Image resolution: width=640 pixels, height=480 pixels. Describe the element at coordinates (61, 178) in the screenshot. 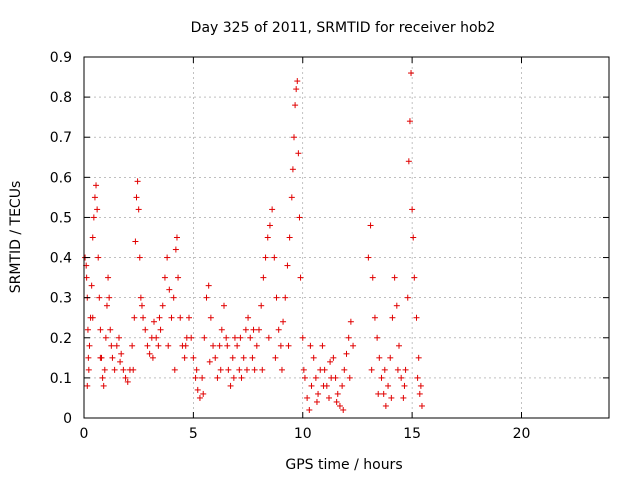

I see `y-tick-label: 0.6` at that location.